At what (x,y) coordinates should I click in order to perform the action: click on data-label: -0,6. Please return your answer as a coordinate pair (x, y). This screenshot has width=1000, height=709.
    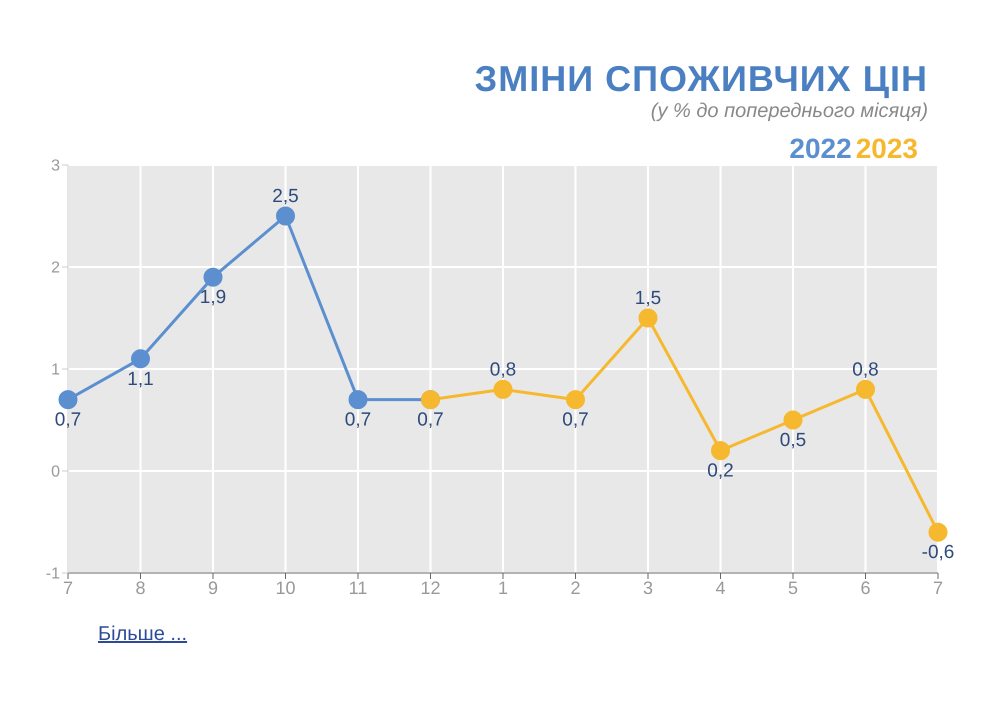
    Looking at the image, I should click on (938, 553).